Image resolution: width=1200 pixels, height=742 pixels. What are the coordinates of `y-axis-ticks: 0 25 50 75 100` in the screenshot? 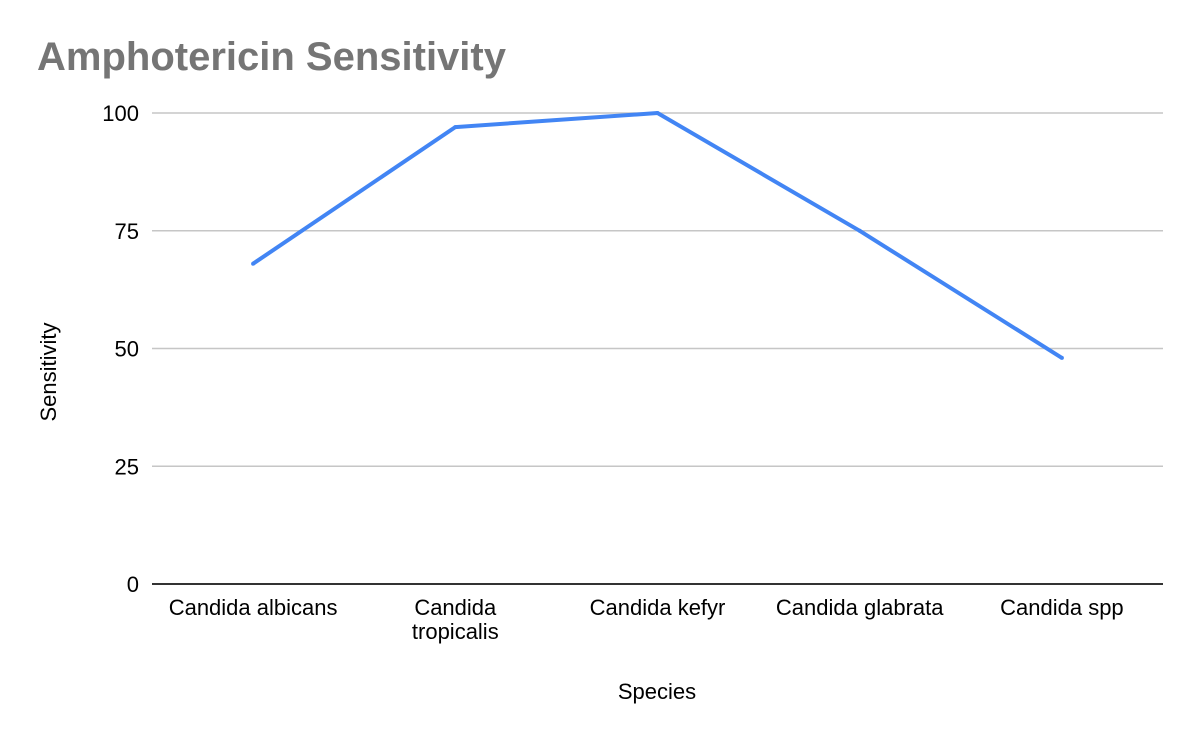 It's located at (120, 349).